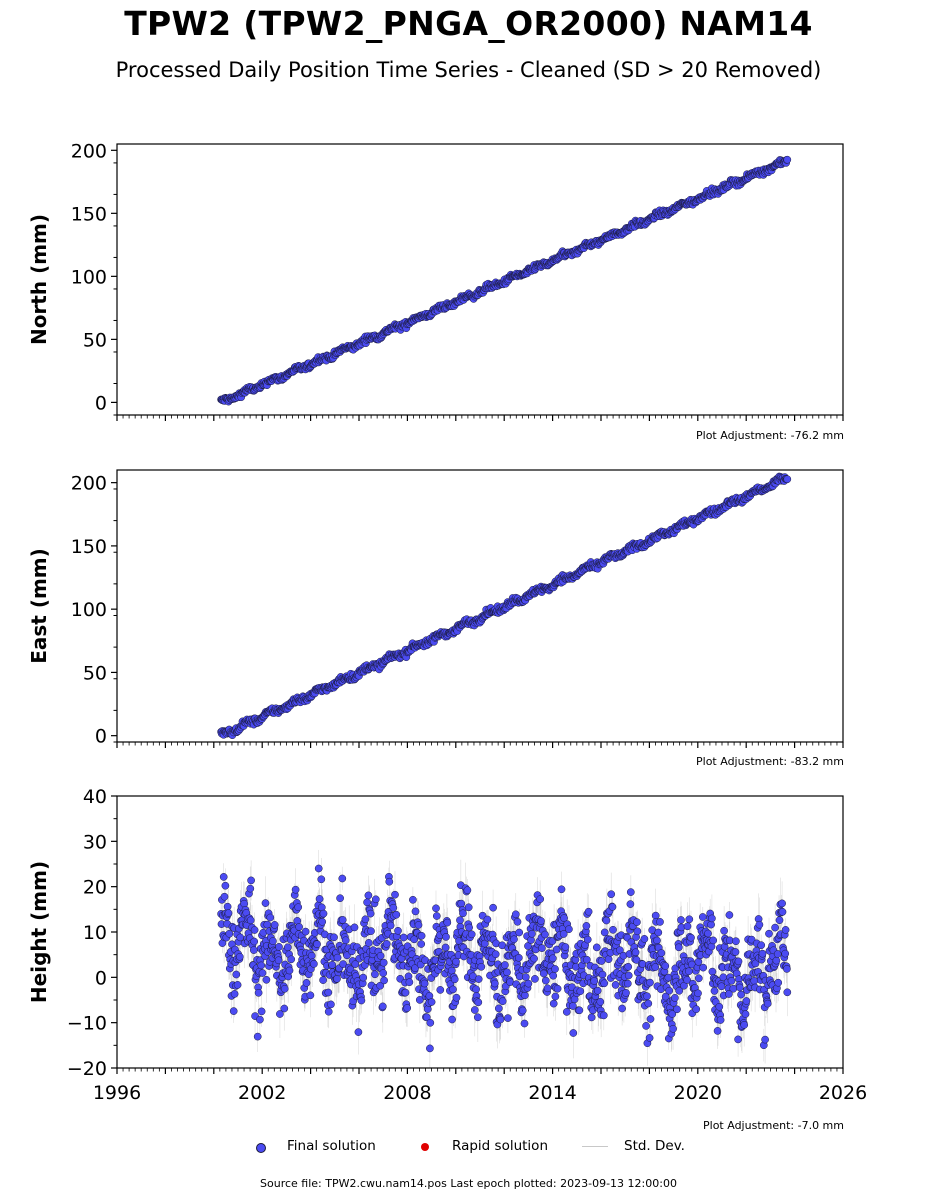 The image size is (937, 1200). I want to click on chart-title: TPW2 (TPW2_PNGA_OR2000) NAM14, so click(468, 23).